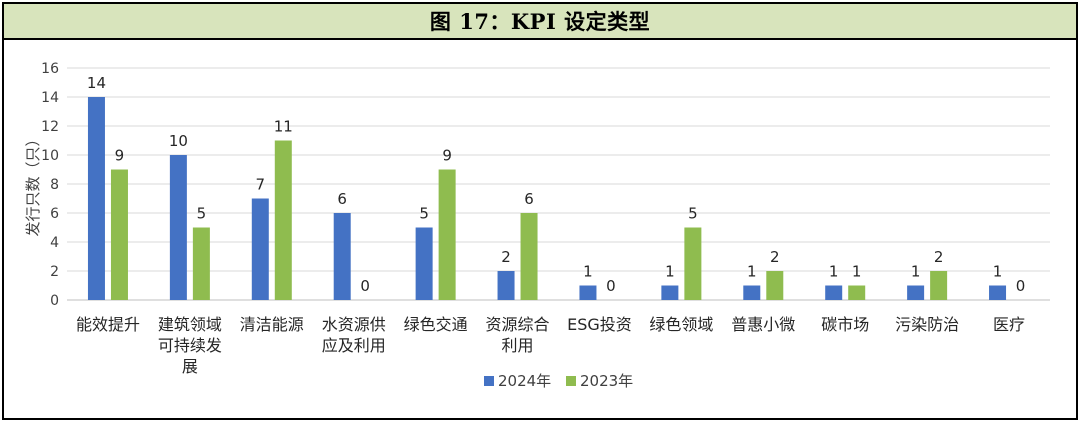  What do you see at coordinates (436, 324) in the screenshot?
I see `x-tick-label: 绿色交通` at bounding box center [436, 324].